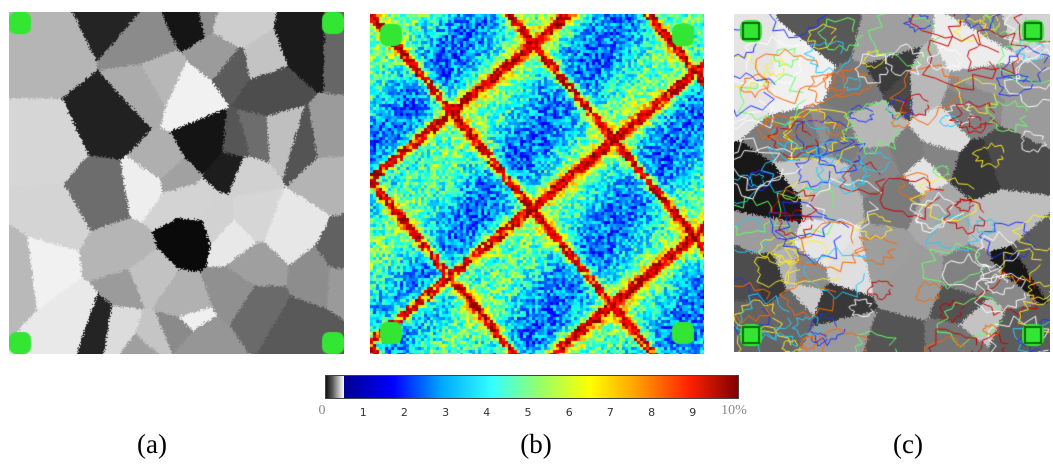  What do you see at coordinates (541, 387) in the screenshot?
I see `colorbar-jet-segment` at bounding box center [541, 387].